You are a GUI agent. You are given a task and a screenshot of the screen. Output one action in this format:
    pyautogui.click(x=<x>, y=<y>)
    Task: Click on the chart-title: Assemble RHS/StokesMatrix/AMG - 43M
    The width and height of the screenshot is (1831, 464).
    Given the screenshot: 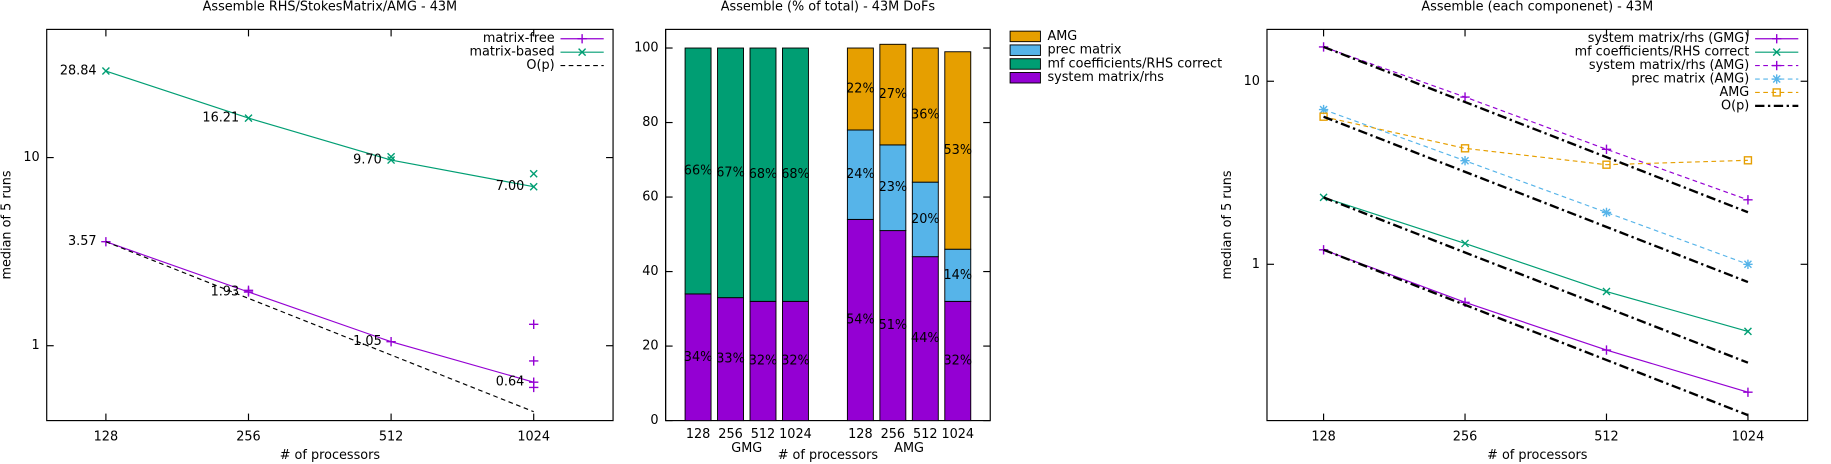 What is the action you would take?
    pyautogui.click(x=330, y=7)
    